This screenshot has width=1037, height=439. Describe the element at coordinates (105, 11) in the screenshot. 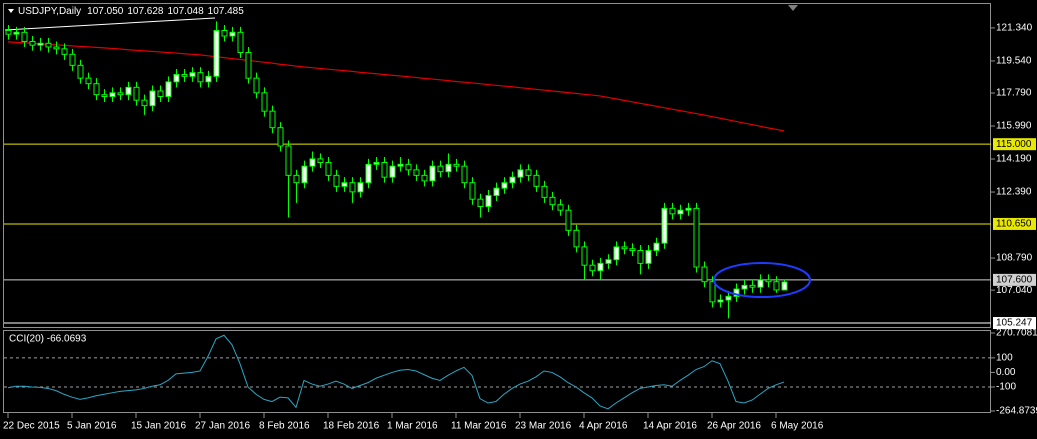

I see `ohlc-open: 107.050` at that location.